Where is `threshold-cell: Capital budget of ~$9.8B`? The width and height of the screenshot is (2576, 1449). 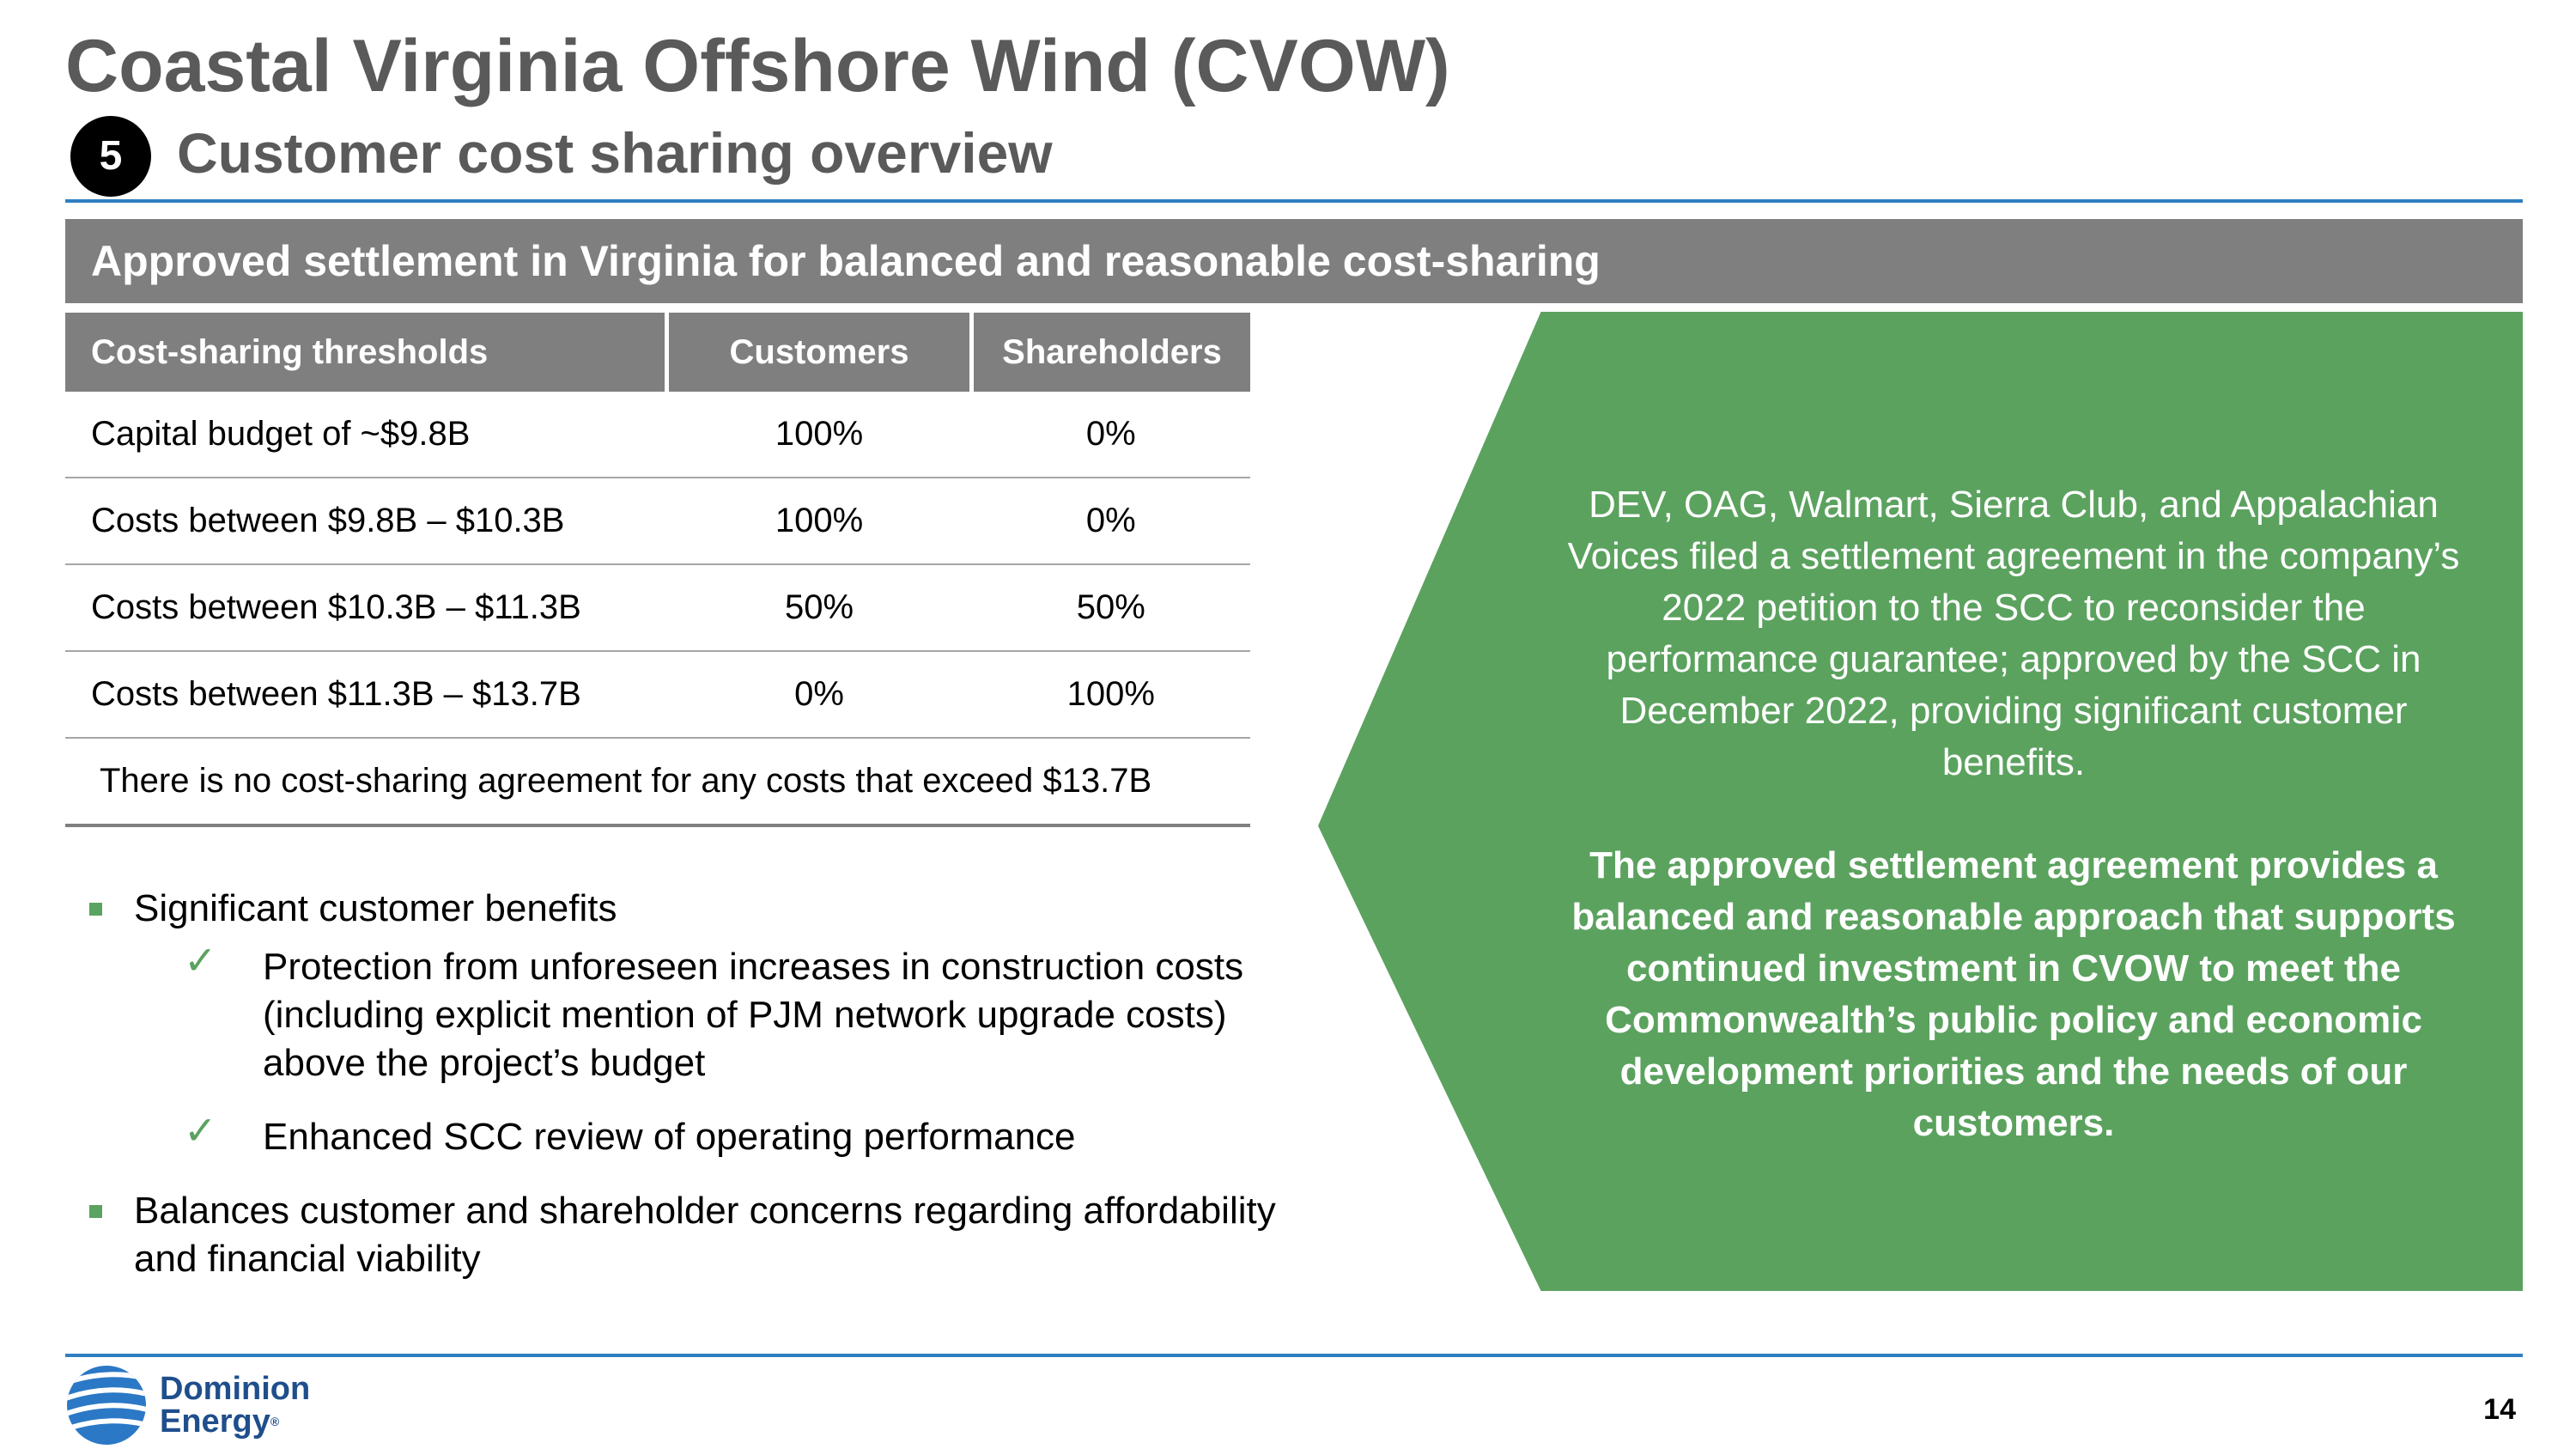 threshold-cell: Capital budget of ~$9.8B is located at coordinates (366, 435).